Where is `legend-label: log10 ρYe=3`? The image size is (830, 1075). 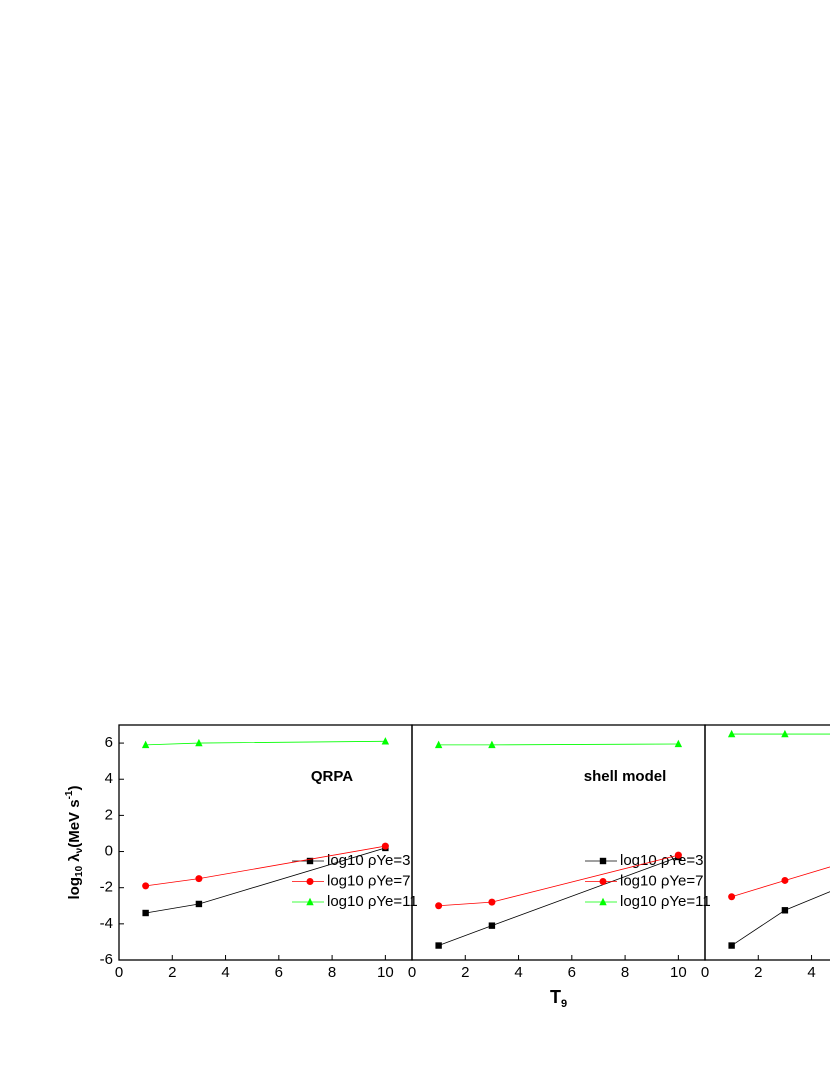 legend-label: log10 ρYe=3 is located at coordinates (368, 860).